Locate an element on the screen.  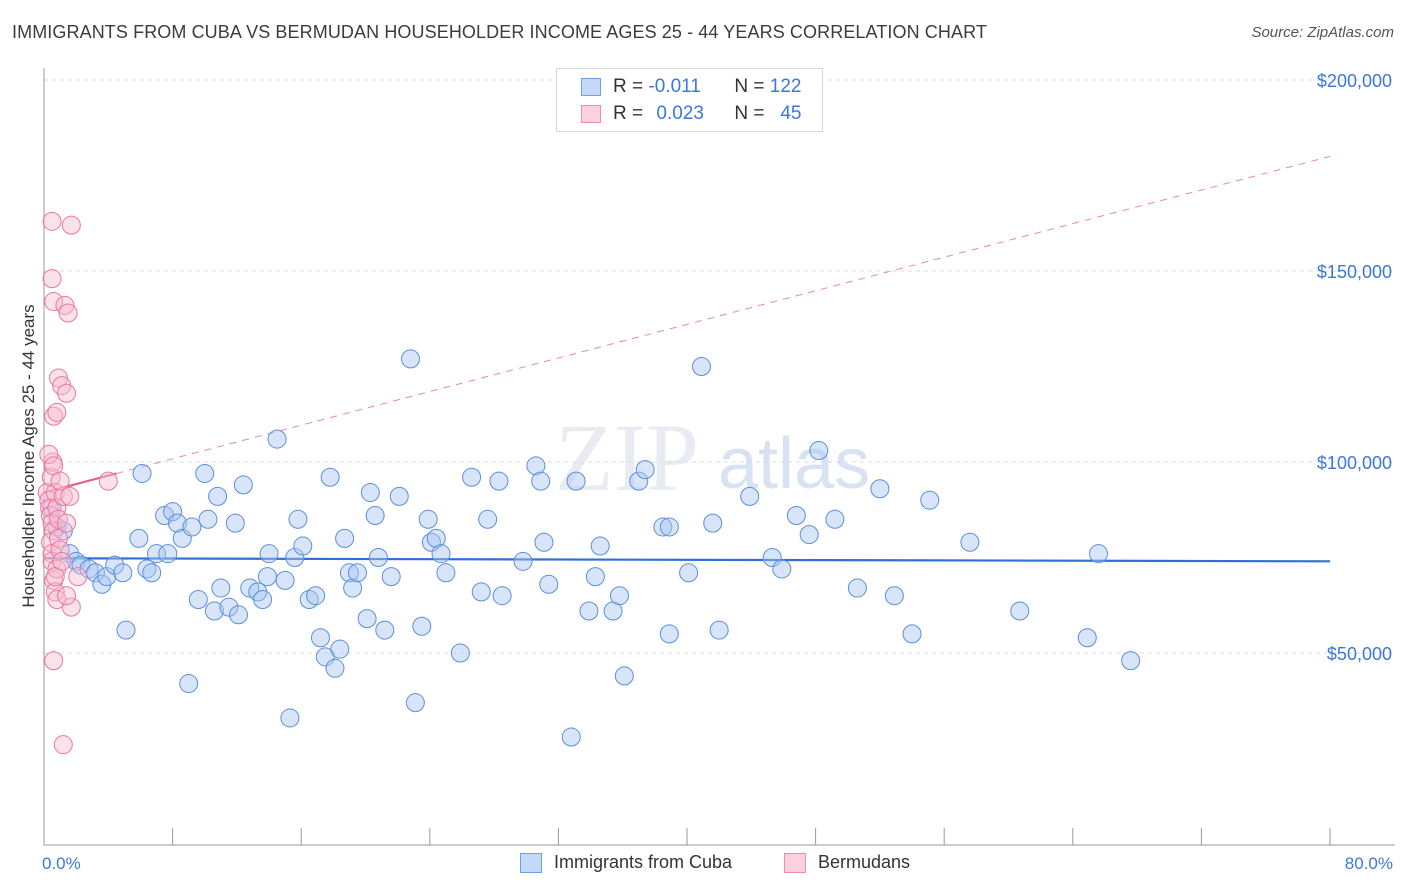
x-tick-label: 0.0% is located at coordinates (61, 863).